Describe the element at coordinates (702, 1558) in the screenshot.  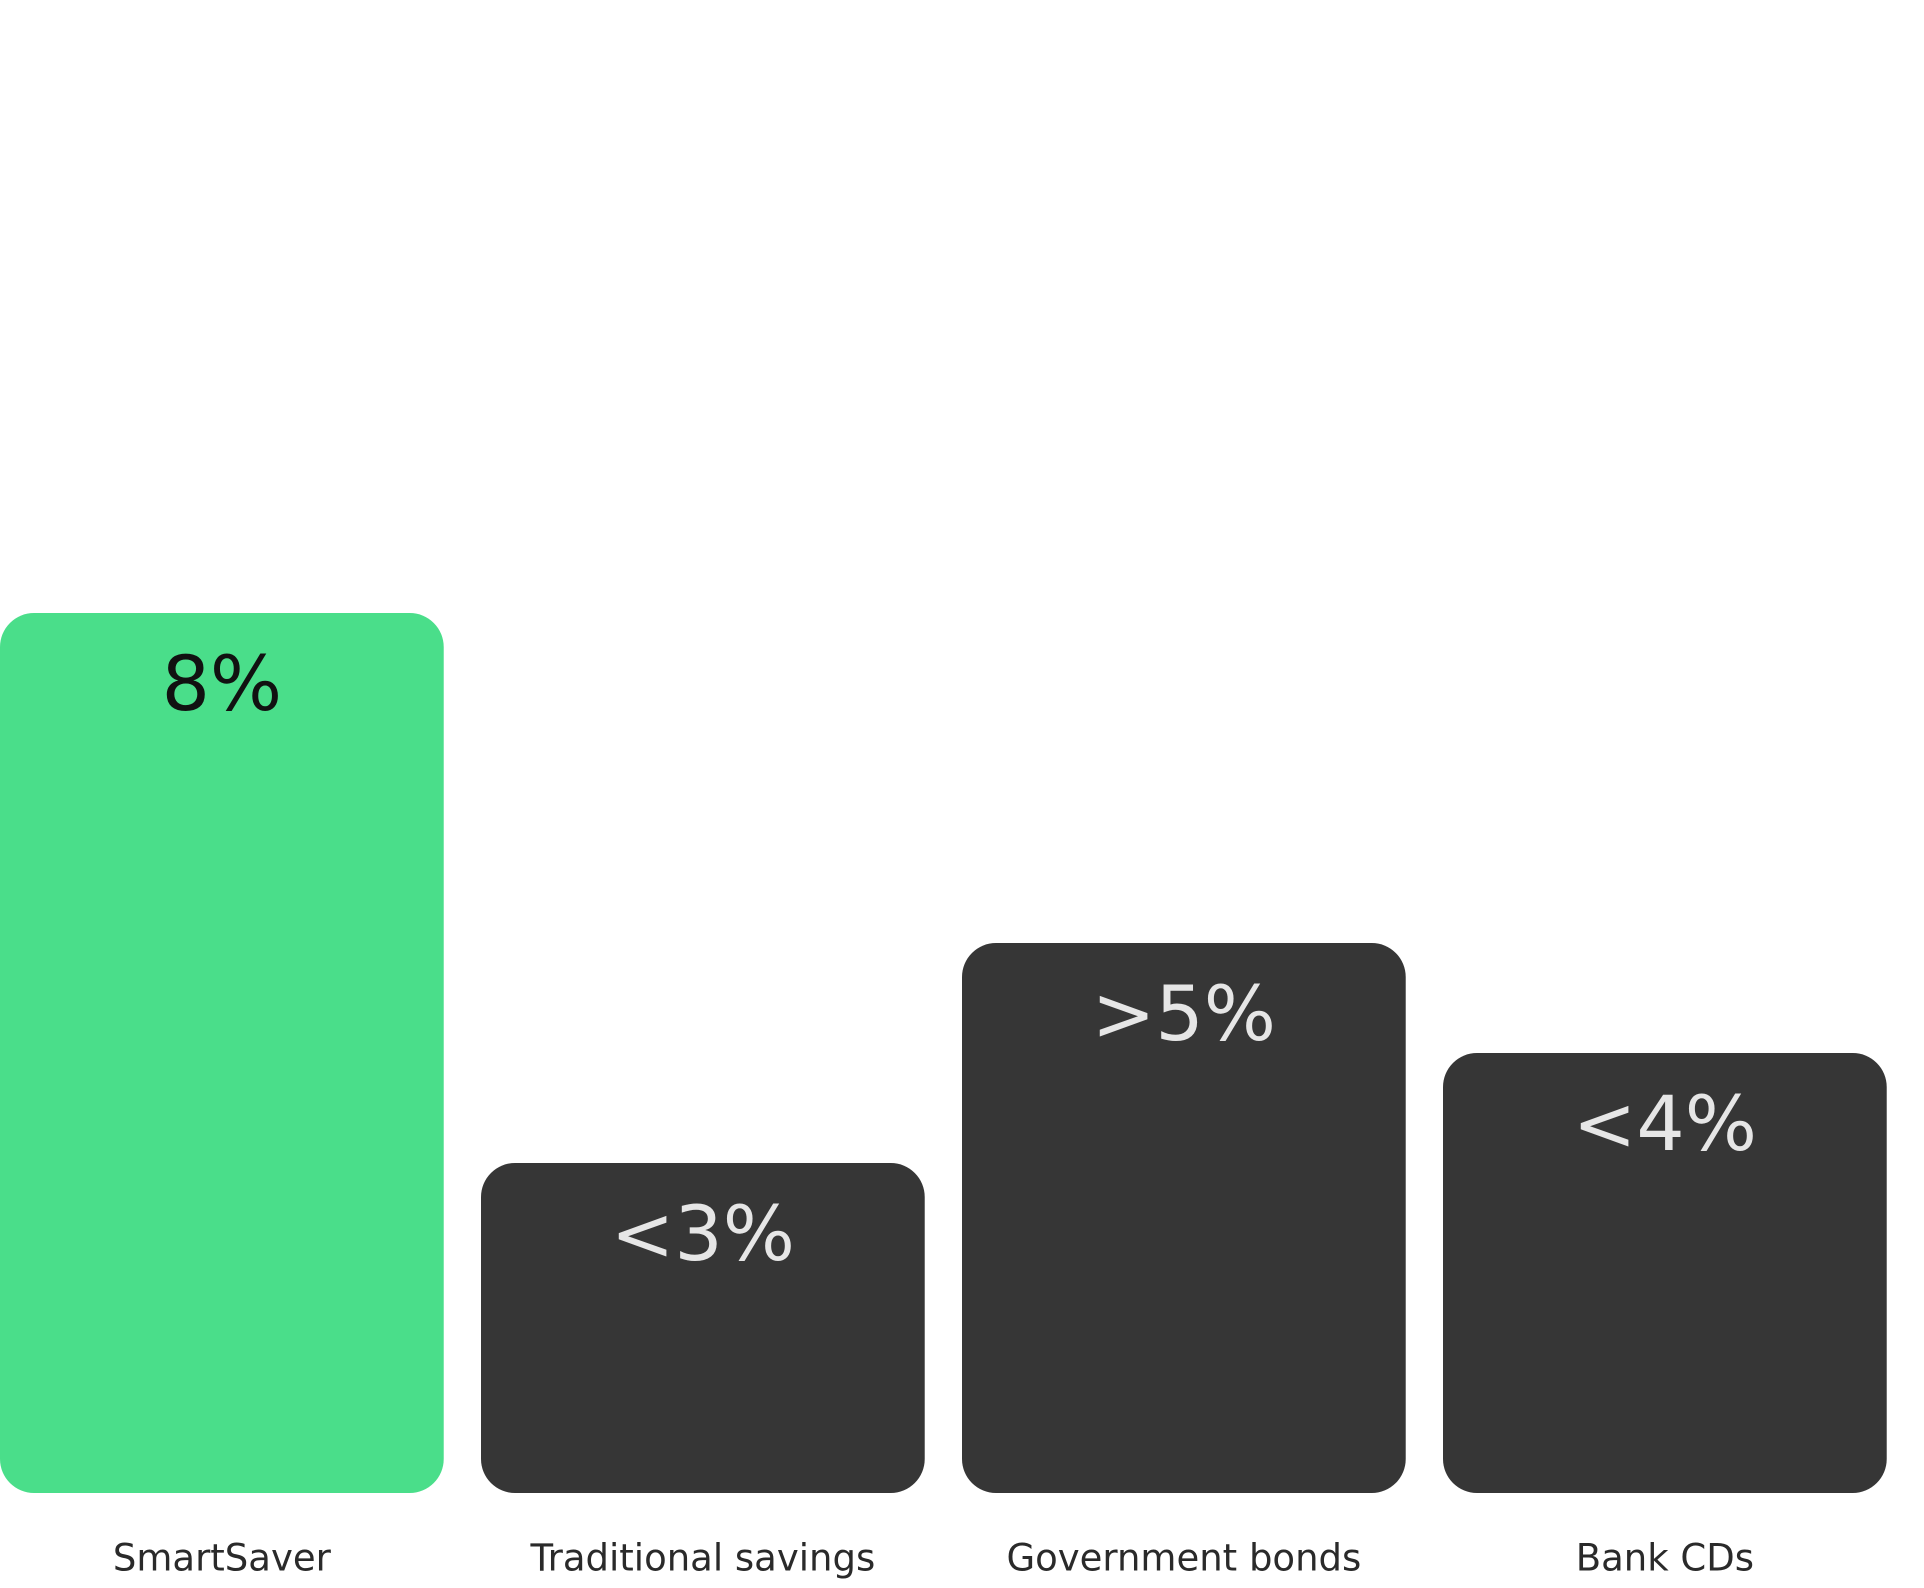
I see `category-label: Traditional savings` at that location.